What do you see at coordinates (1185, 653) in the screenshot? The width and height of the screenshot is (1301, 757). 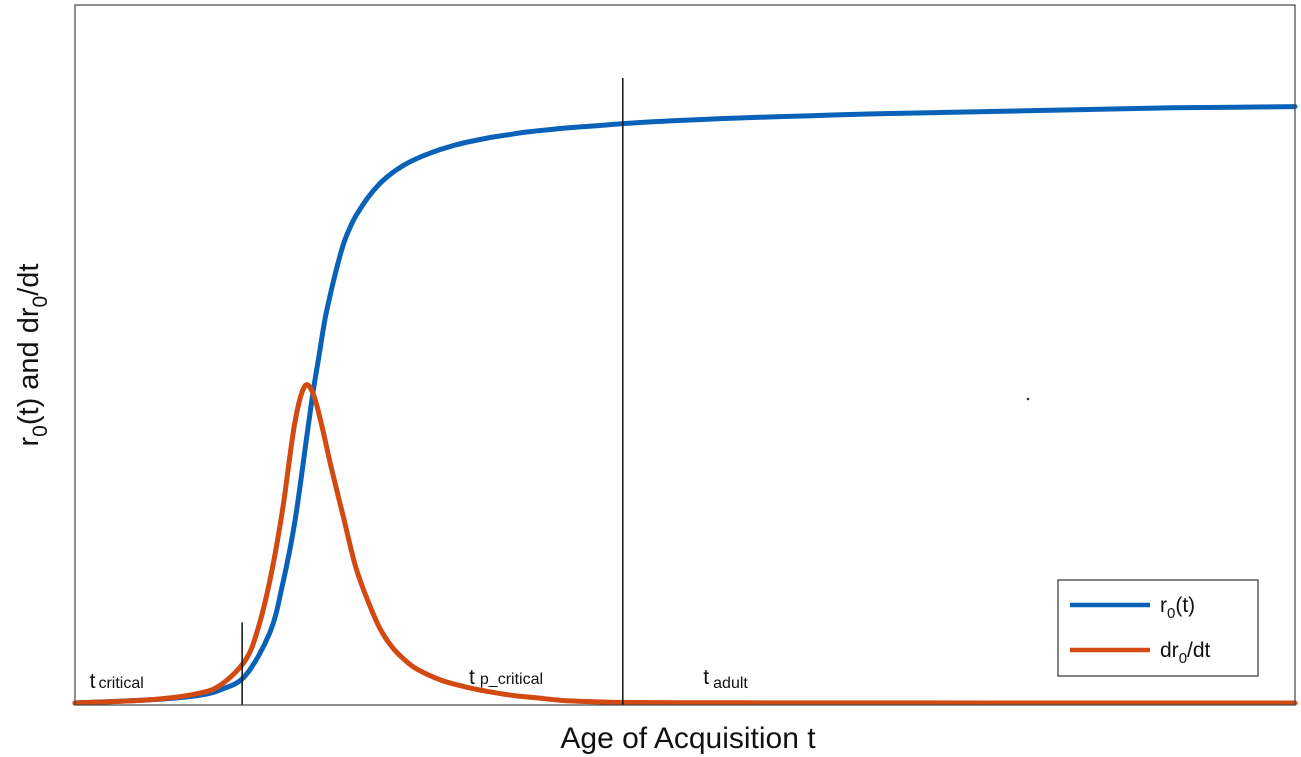 I see `legend-label-dr0: dr0/dt` at bounding box center [1185, 653].